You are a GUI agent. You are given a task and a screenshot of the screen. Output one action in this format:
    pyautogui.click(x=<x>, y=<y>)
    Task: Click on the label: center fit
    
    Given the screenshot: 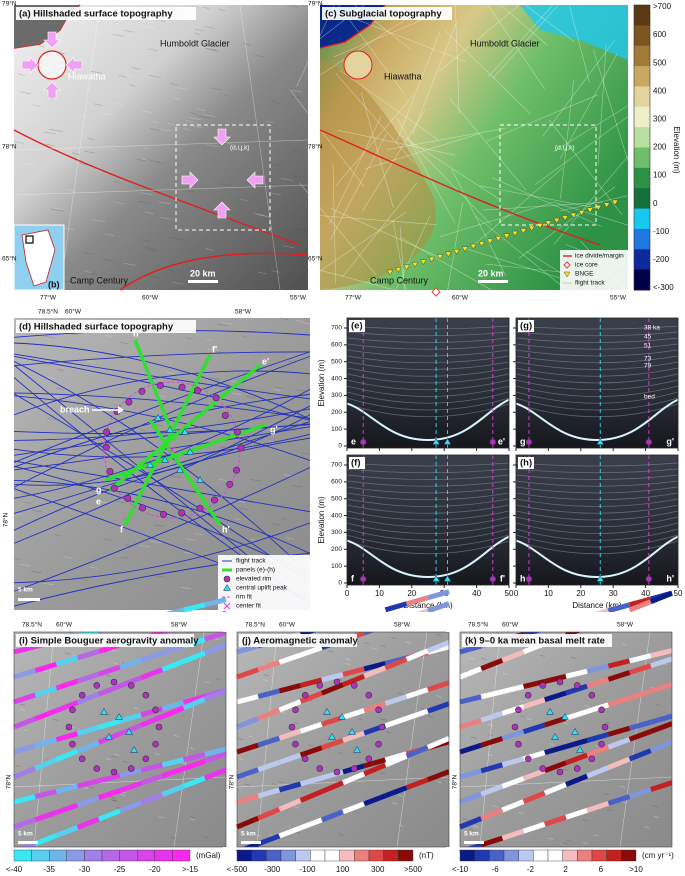 What is the action you would take?
    pyautogui.click(x=248, y=606)
    